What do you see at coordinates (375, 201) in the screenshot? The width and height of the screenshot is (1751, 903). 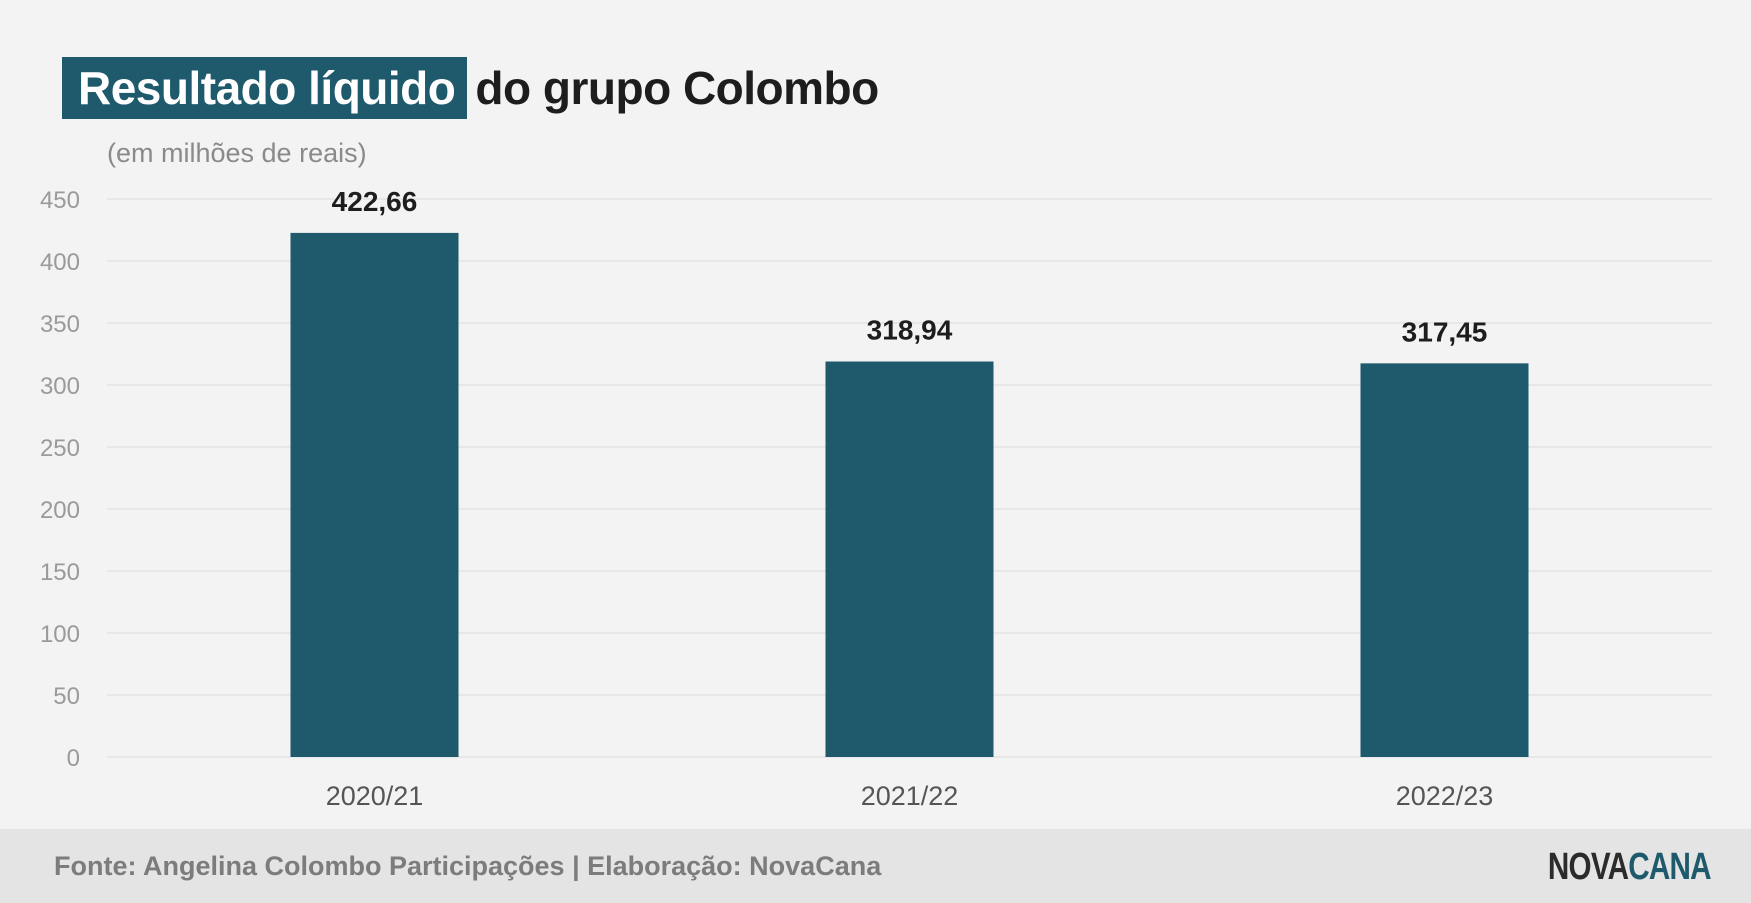 I see `value-label: 422,66` at bounding box center [375, 201].